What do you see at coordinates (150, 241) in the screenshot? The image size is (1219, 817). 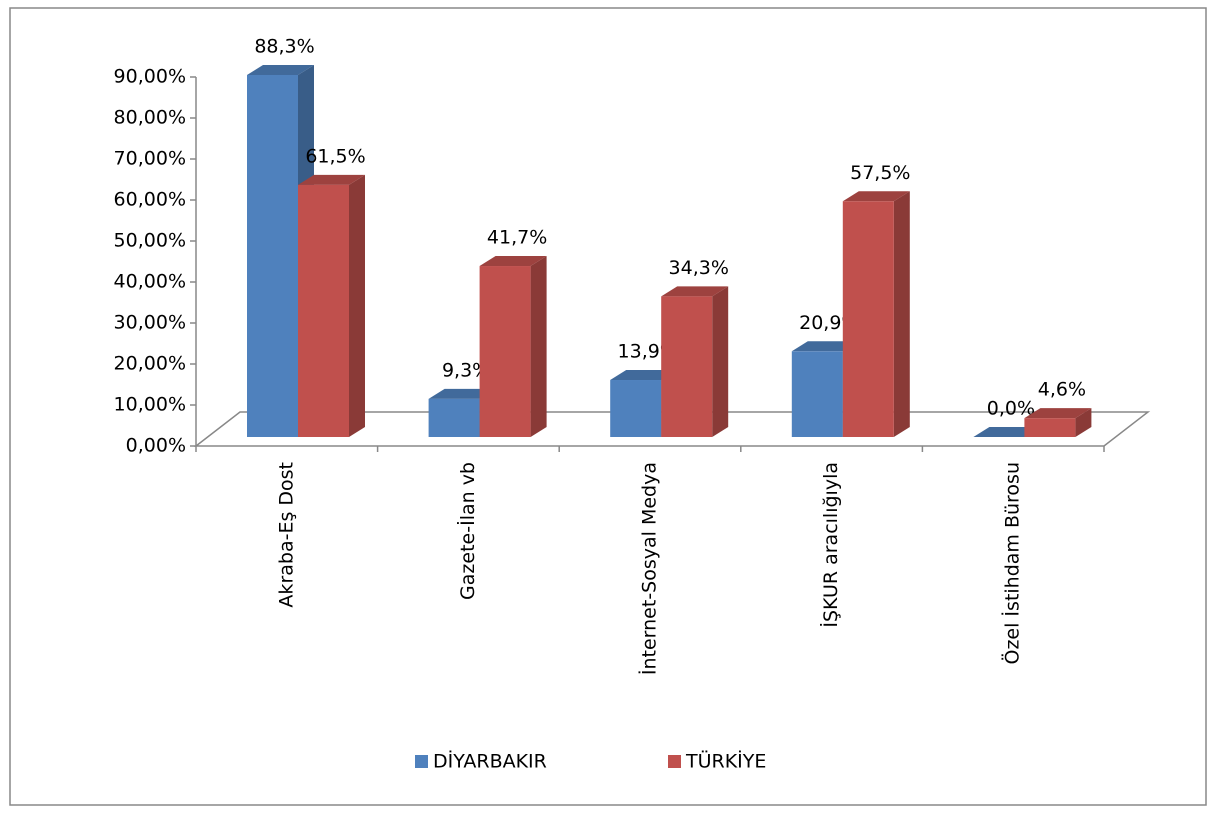 I see `y-tick-label: 50,00%` at bounding box center [150, 241].